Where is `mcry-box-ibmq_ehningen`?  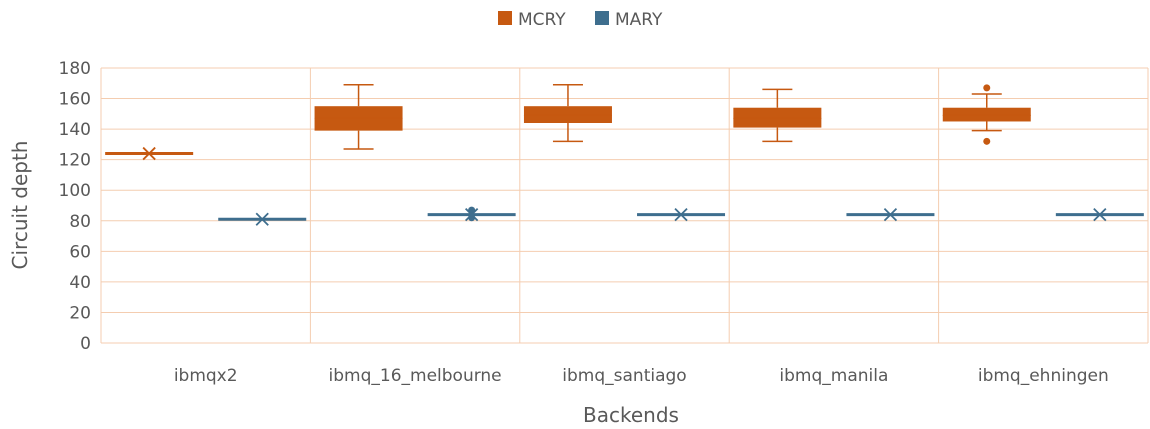 mcry-box-ibmq_ehningen is located at coordinates (986, 114).